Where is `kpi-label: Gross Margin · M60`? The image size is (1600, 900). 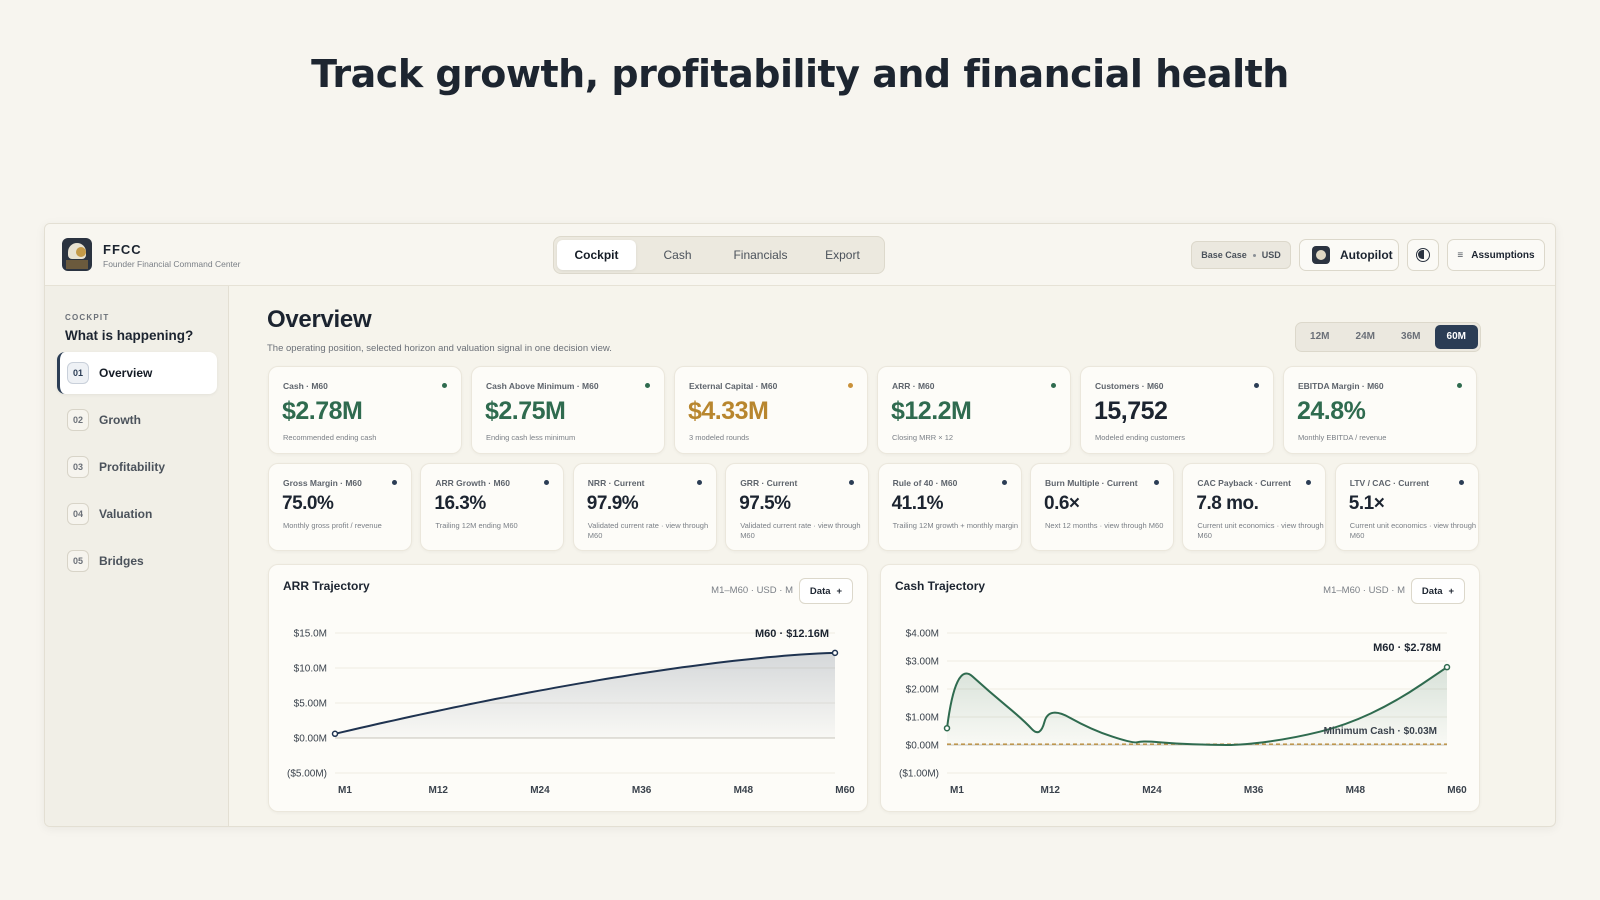 kpi-label: Gross Margin · M60 is located at coordinates (322, 483).